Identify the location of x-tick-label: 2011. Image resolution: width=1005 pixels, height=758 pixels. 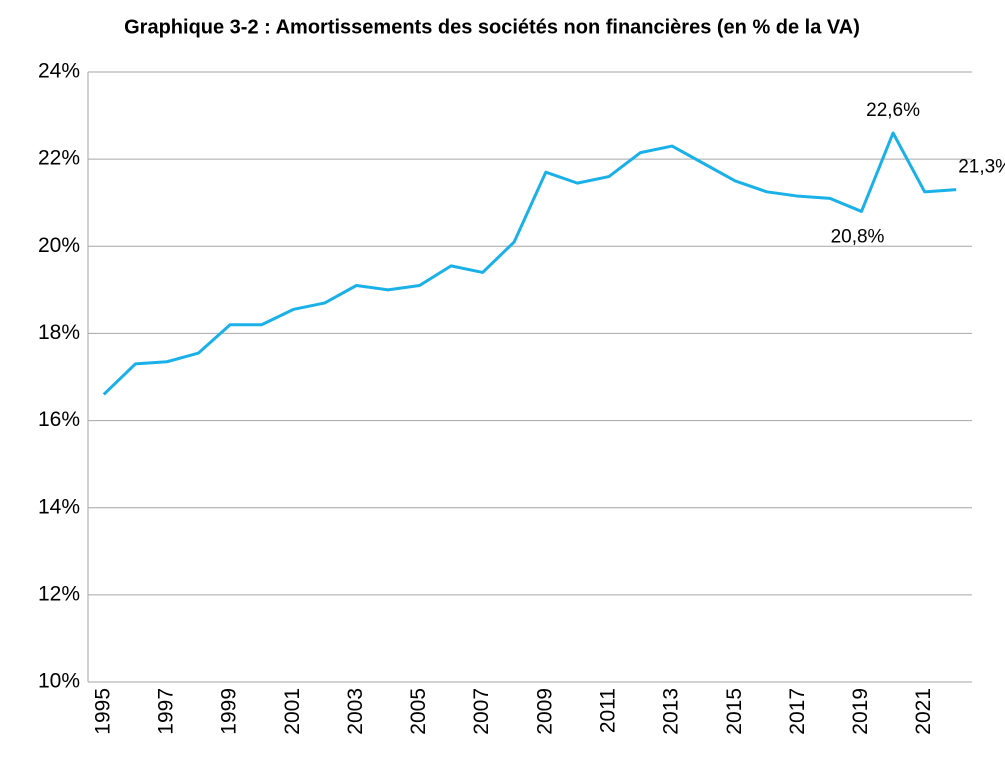
(607, 710).